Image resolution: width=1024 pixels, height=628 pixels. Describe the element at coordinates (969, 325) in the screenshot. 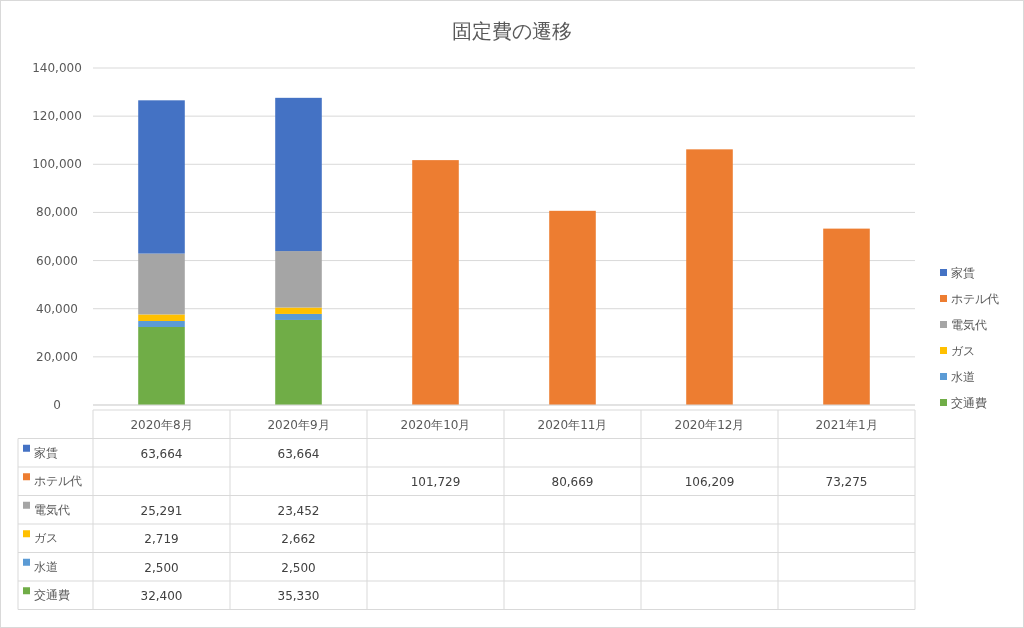

I see `text: 電気代` at that location.